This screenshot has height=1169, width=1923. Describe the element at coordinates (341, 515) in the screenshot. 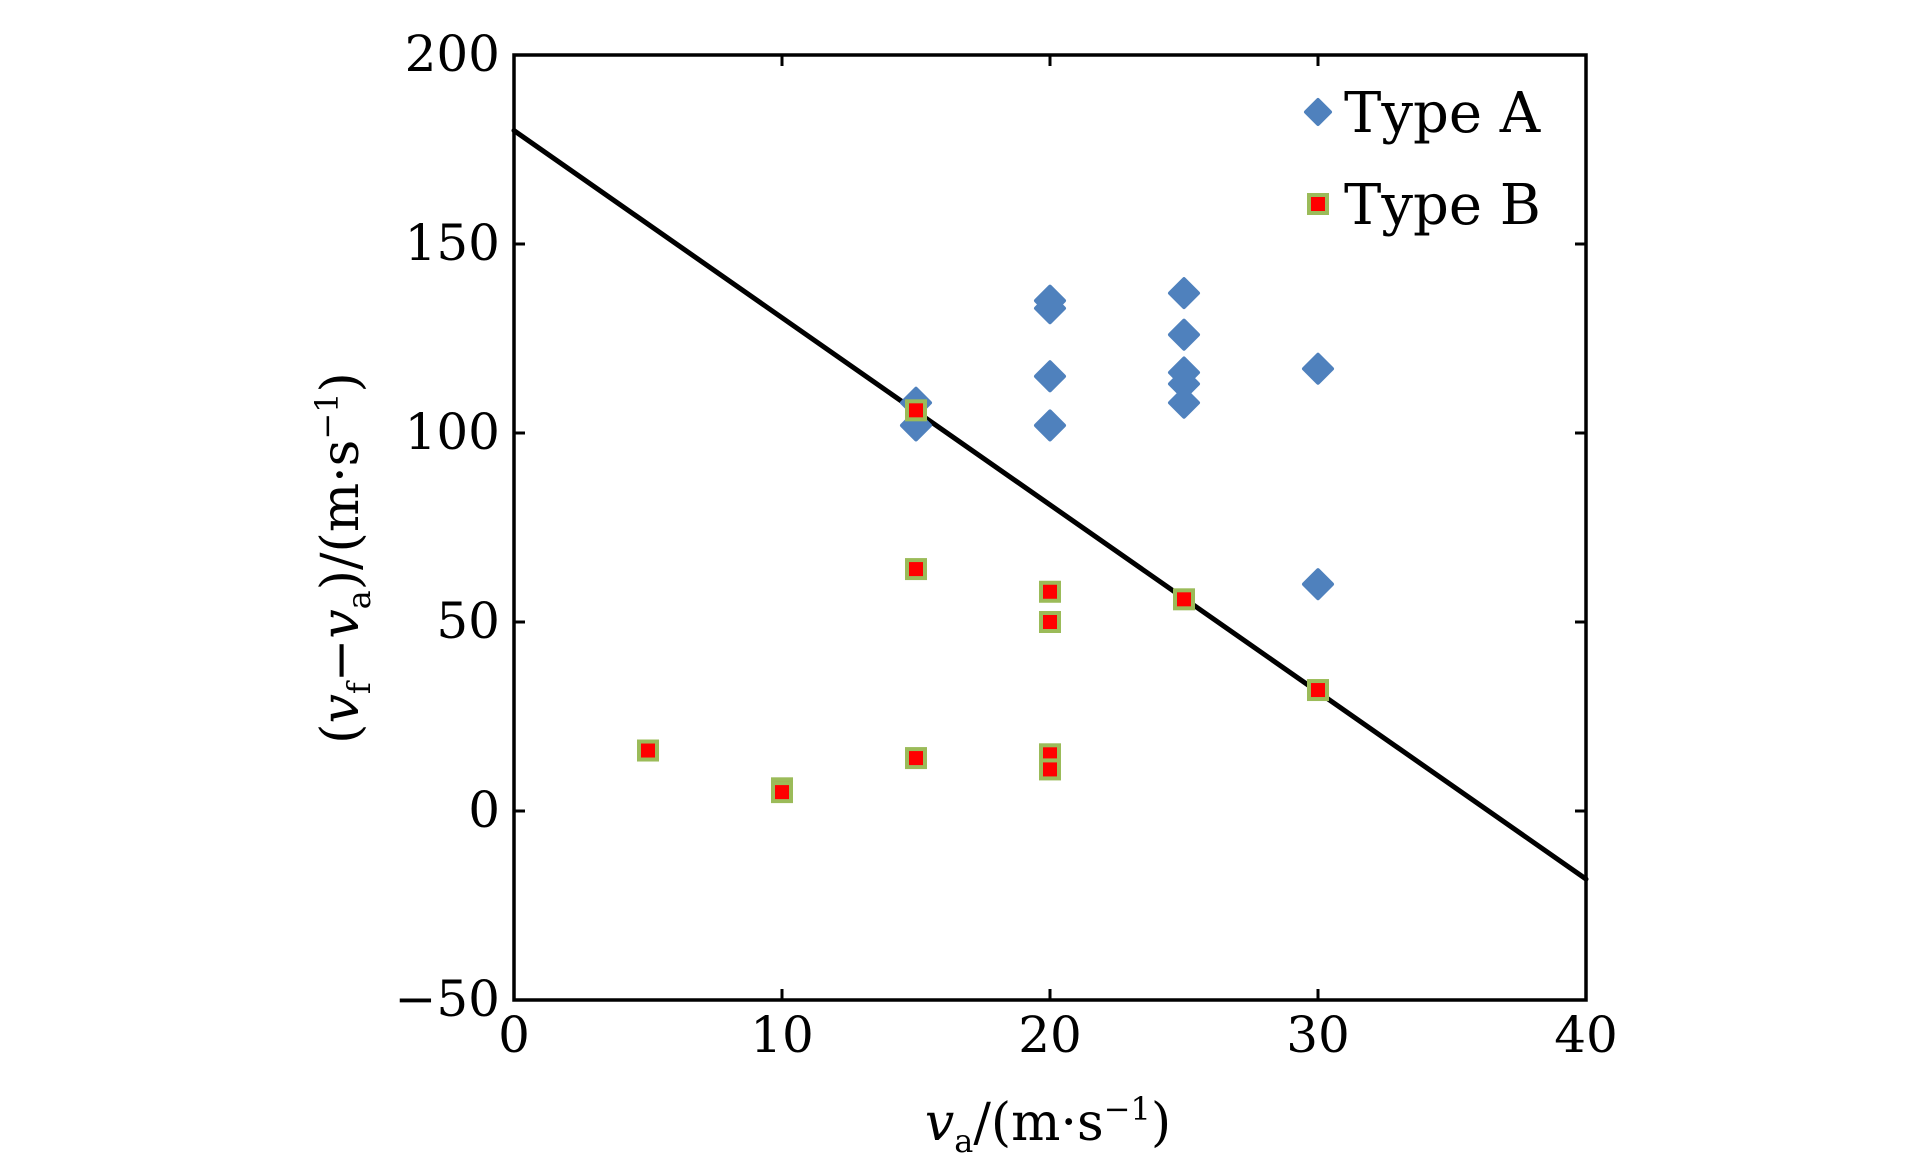

I see `y-label-unit: )/(m·s` at that location.